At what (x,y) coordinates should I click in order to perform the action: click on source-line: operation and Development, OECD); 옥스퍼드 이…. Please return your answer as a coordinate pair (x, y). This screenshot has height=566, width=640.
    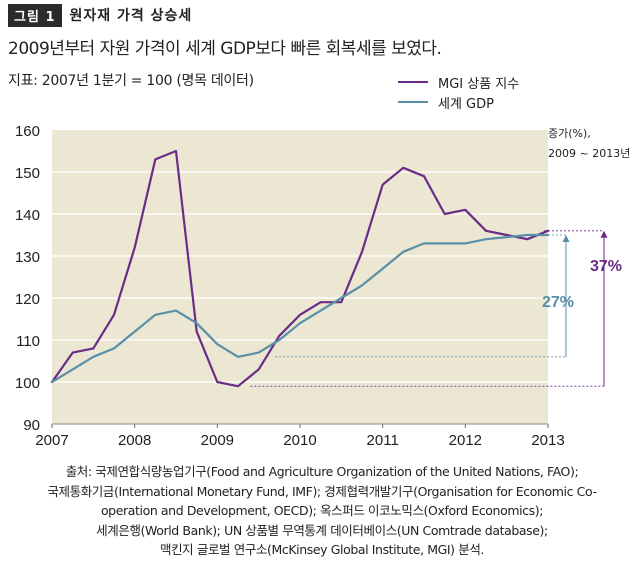
    Looking at the image, I should click on (322, 510).